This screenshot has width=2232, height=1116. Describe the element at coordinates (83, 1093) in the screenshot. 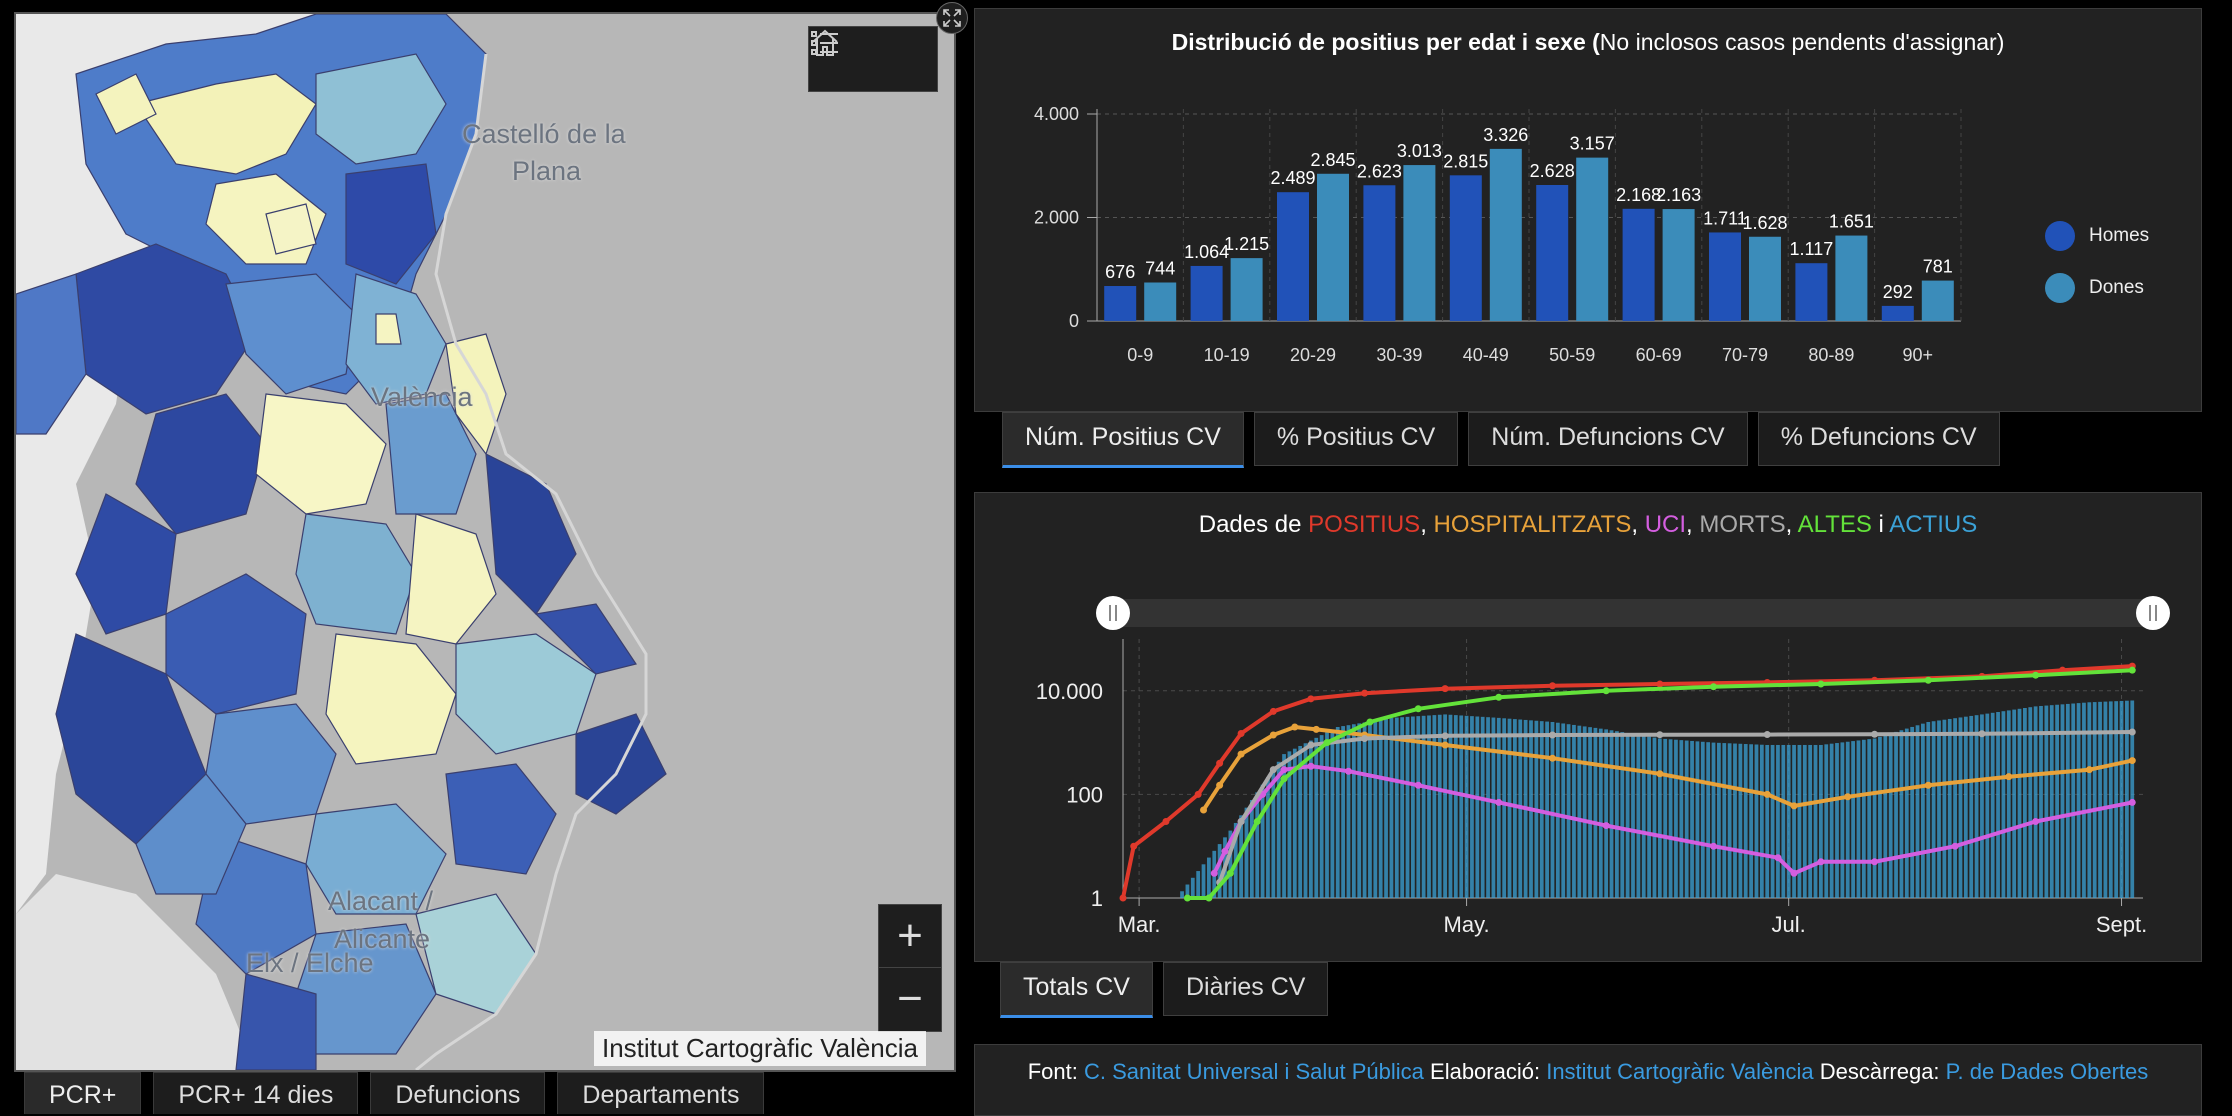

I see `tab-pcr: PCR+` at that location.